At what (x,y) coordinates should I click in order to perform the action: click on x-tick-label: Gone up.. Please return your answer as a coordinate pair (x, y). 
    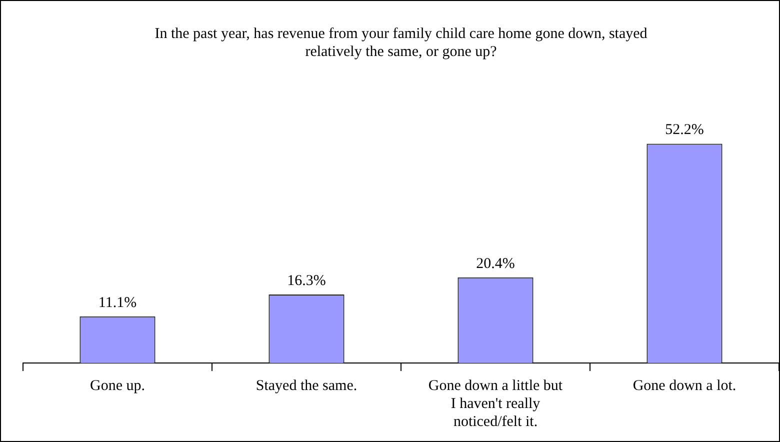
    Looking at the image, I should click on (117, 386).